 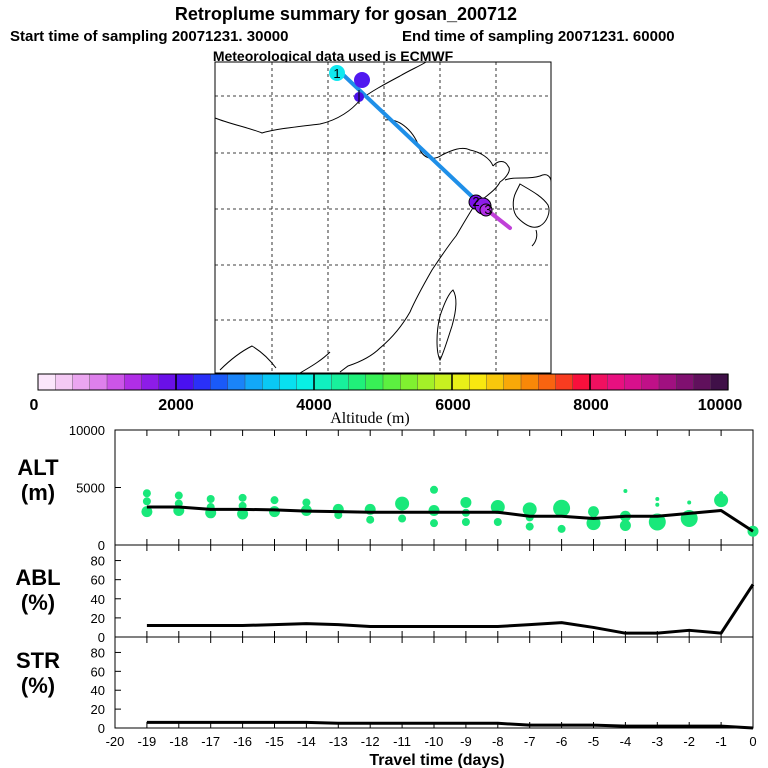 I want to click on colorbar-frame, so click(x=383, y=382).